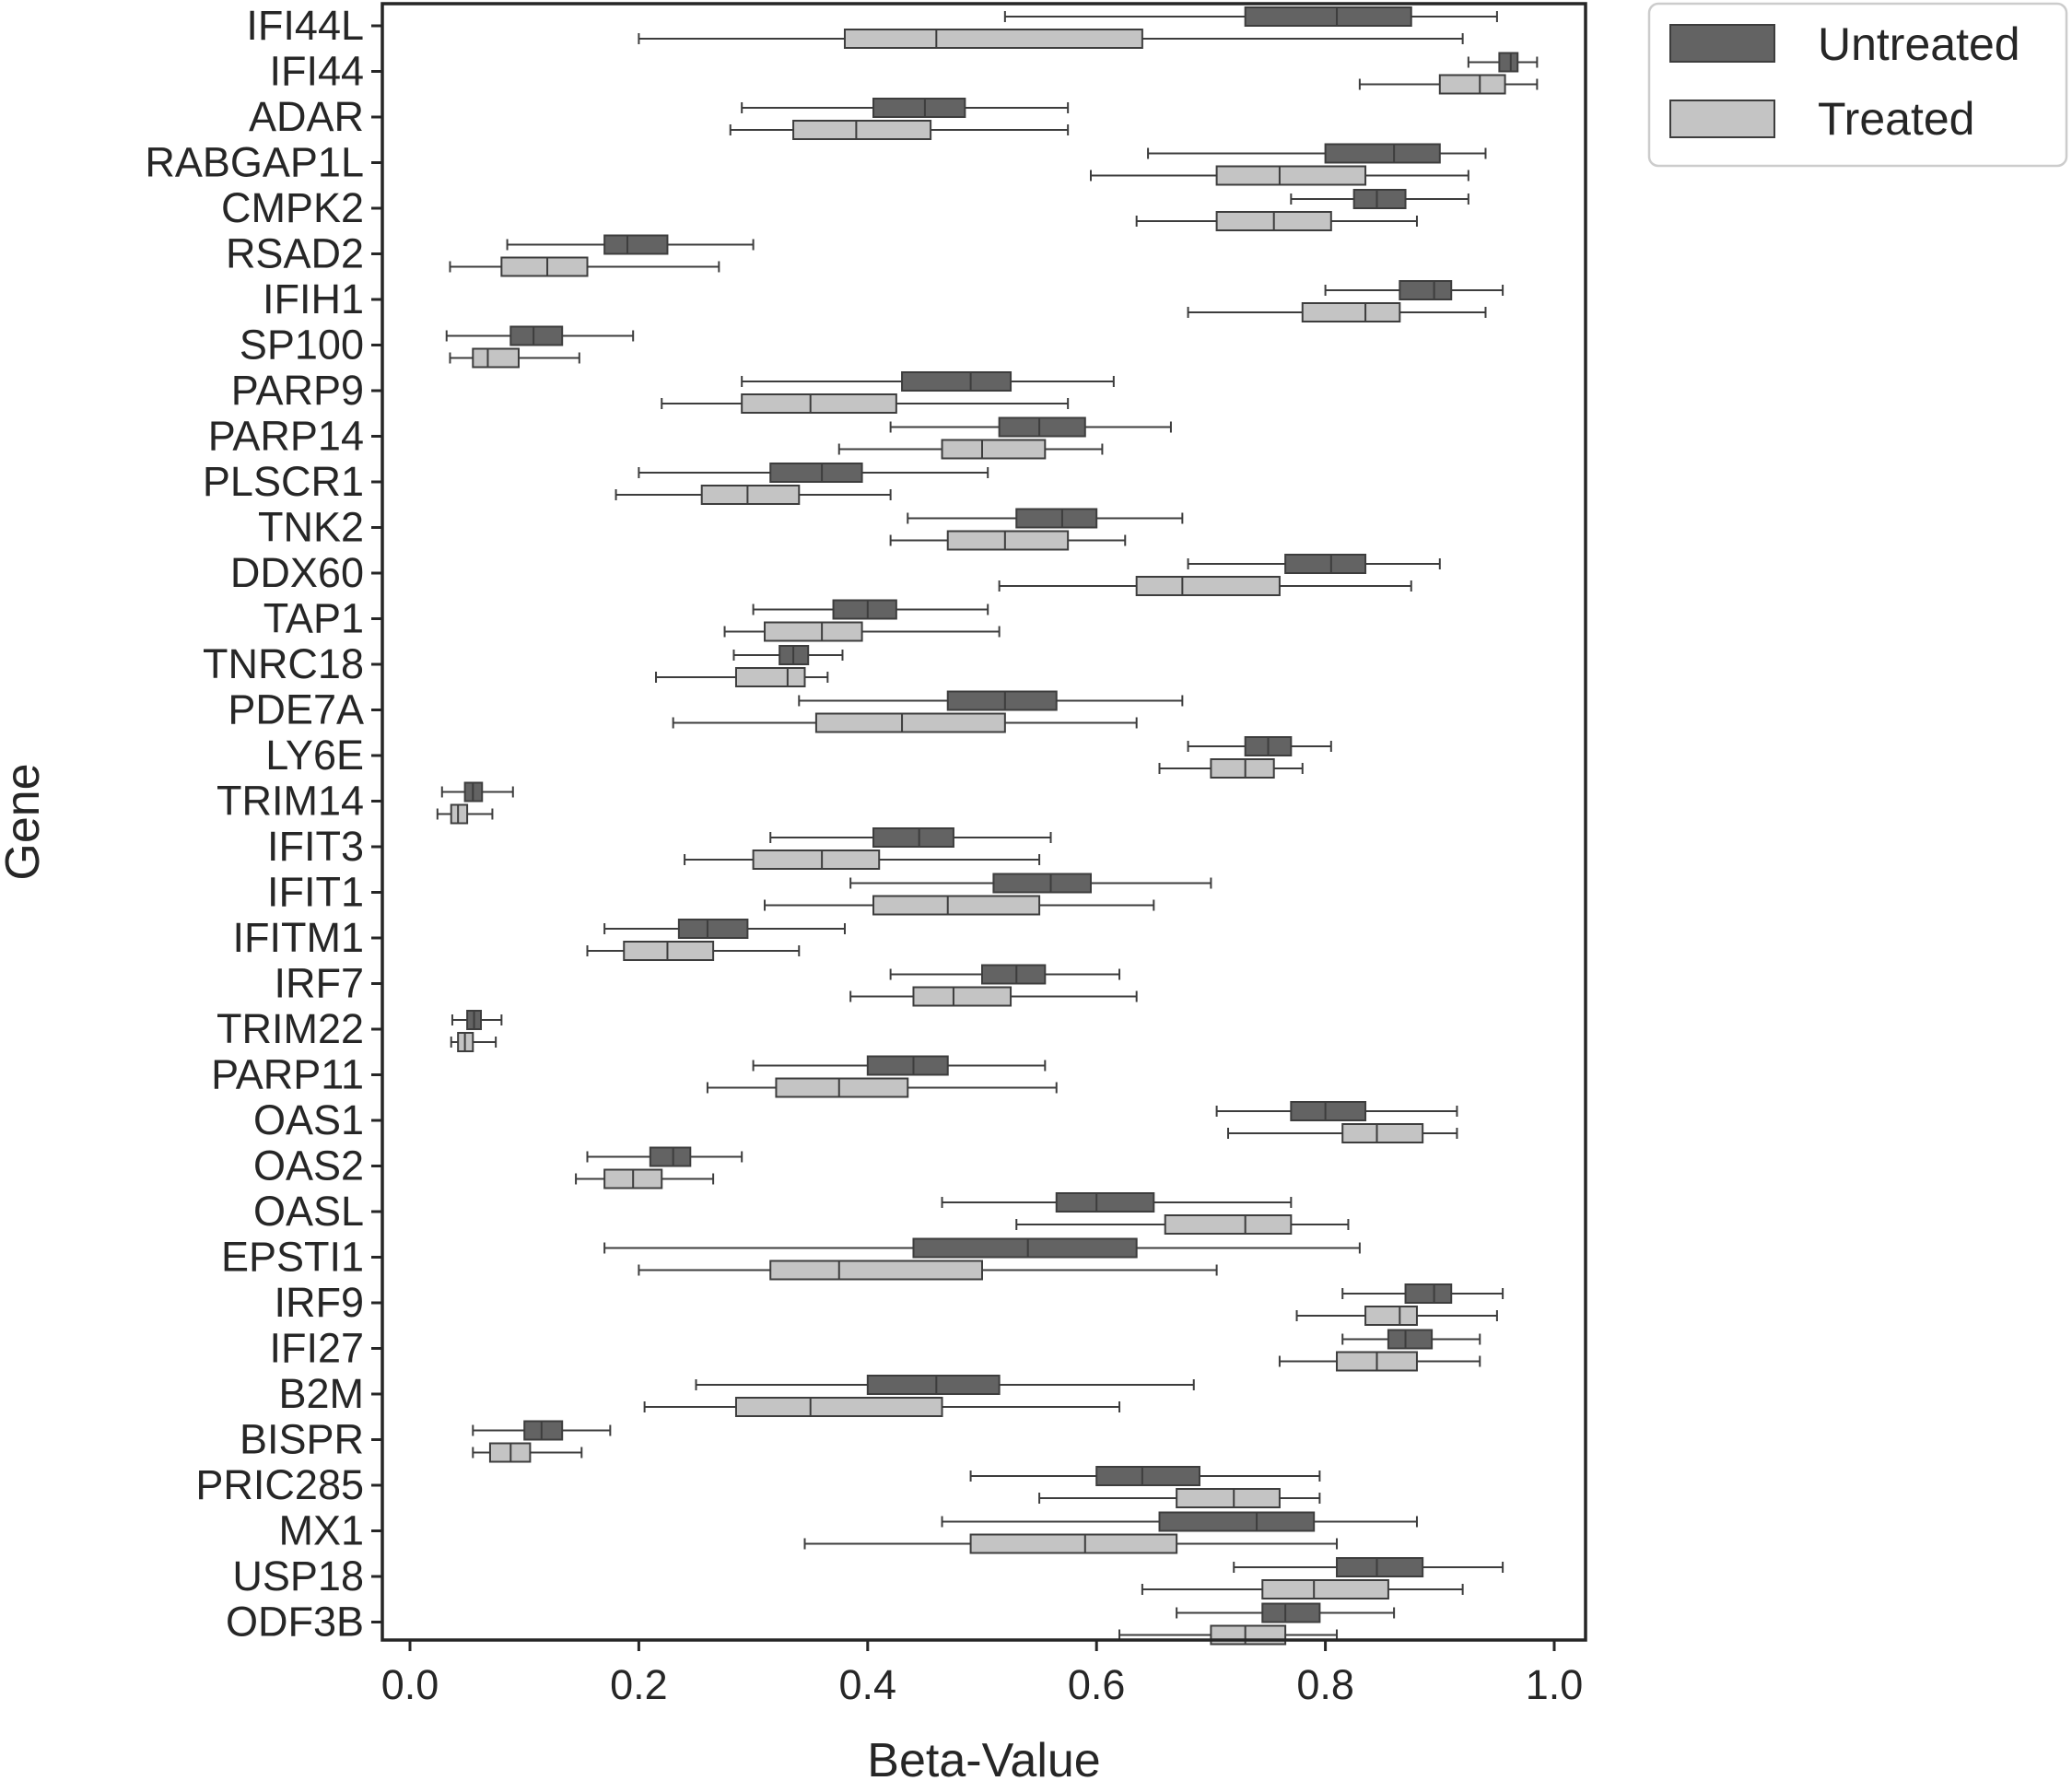 Image resolution: width=2072 pixels, height=1781 pixels. Describe the element at coordinates (283, 663) in the screenshot. I see `y-tick-label-tnrc18: TNRC18` at that location.